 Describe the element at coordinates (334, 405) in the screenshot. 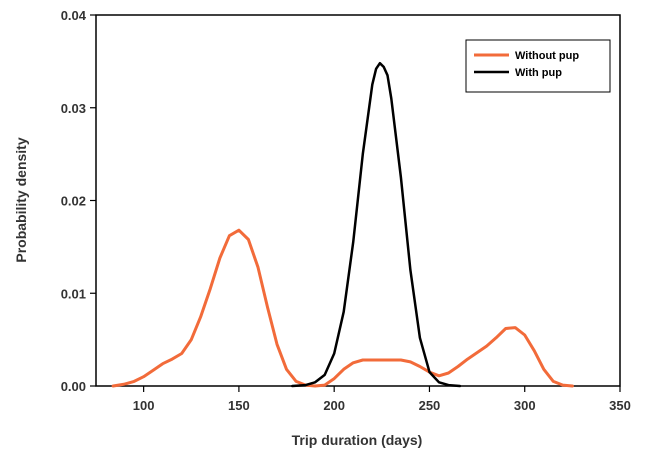

I see `x-tick-label: 200` at that location.